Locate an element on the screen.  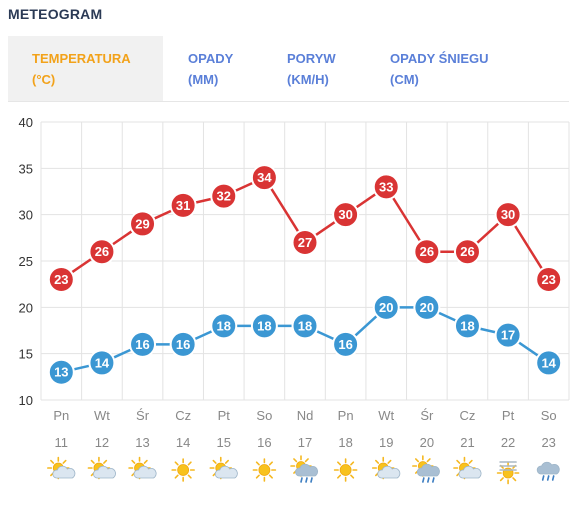
data-label: 32 is located at coordinates (224, 196).